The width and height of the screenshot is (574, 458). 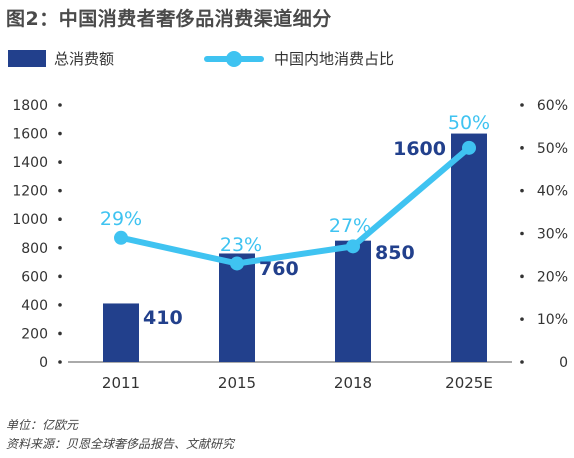 I want to click on legend-item-share: 中国内地消费占比, so click(x=299, y=58).